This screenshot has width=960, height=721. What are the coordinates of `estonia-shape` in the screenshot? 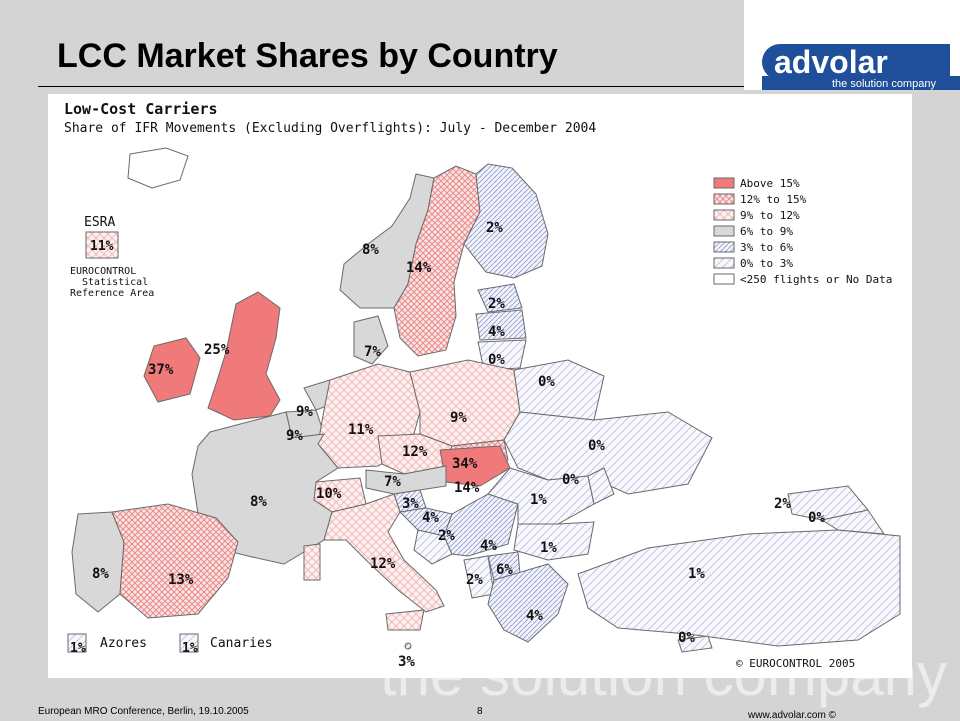 It's located at (500, 298).